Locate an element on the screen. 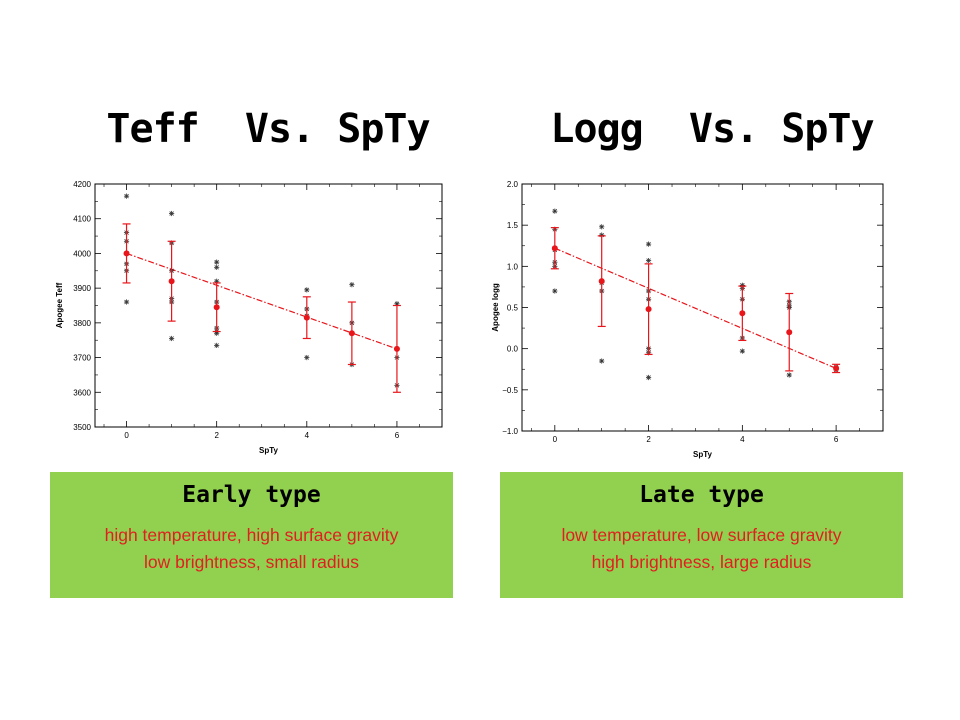 The width and height of the screenshot is (960, 720). y-tick-label: −0.5 is located at coordinates (510, 390).